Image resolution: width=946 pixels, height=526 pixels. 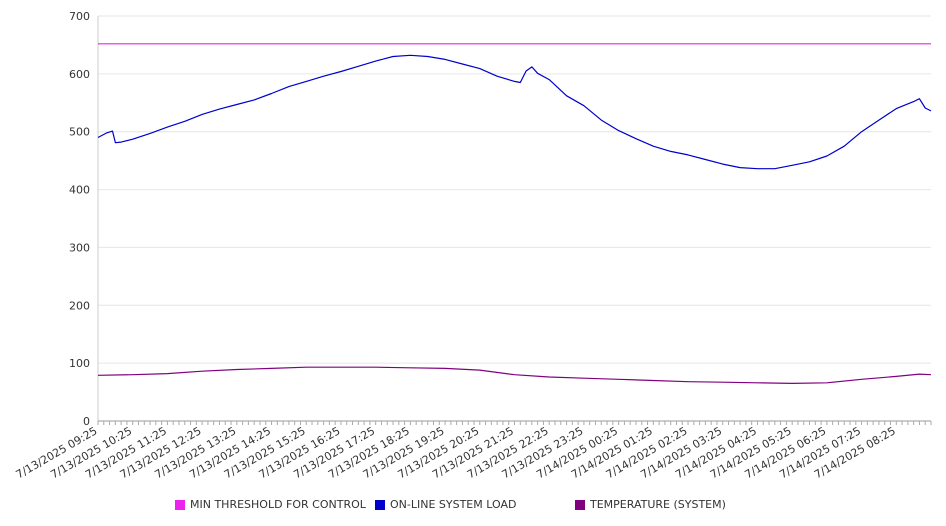 What do you see at coordinates (84, 219) in the screenshot?
I see `y-axis: 0 100 200 300 400 500 600 700` at bounding box center [84, 219].